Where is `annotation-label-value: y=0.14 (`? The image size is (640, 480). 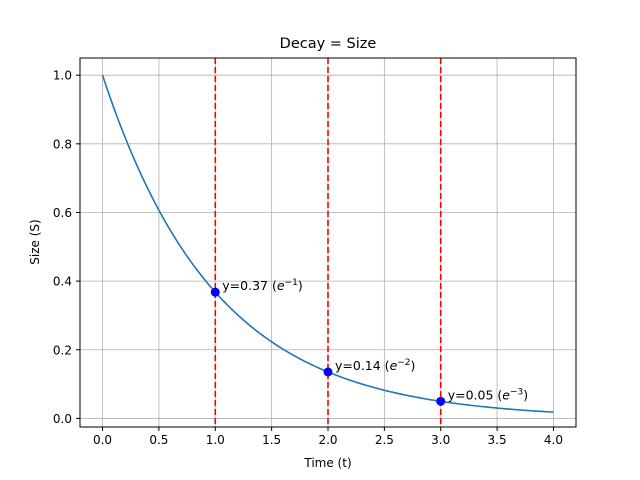
annotation-label-value: y=0.14 ( is located at coordinates (362, 365).